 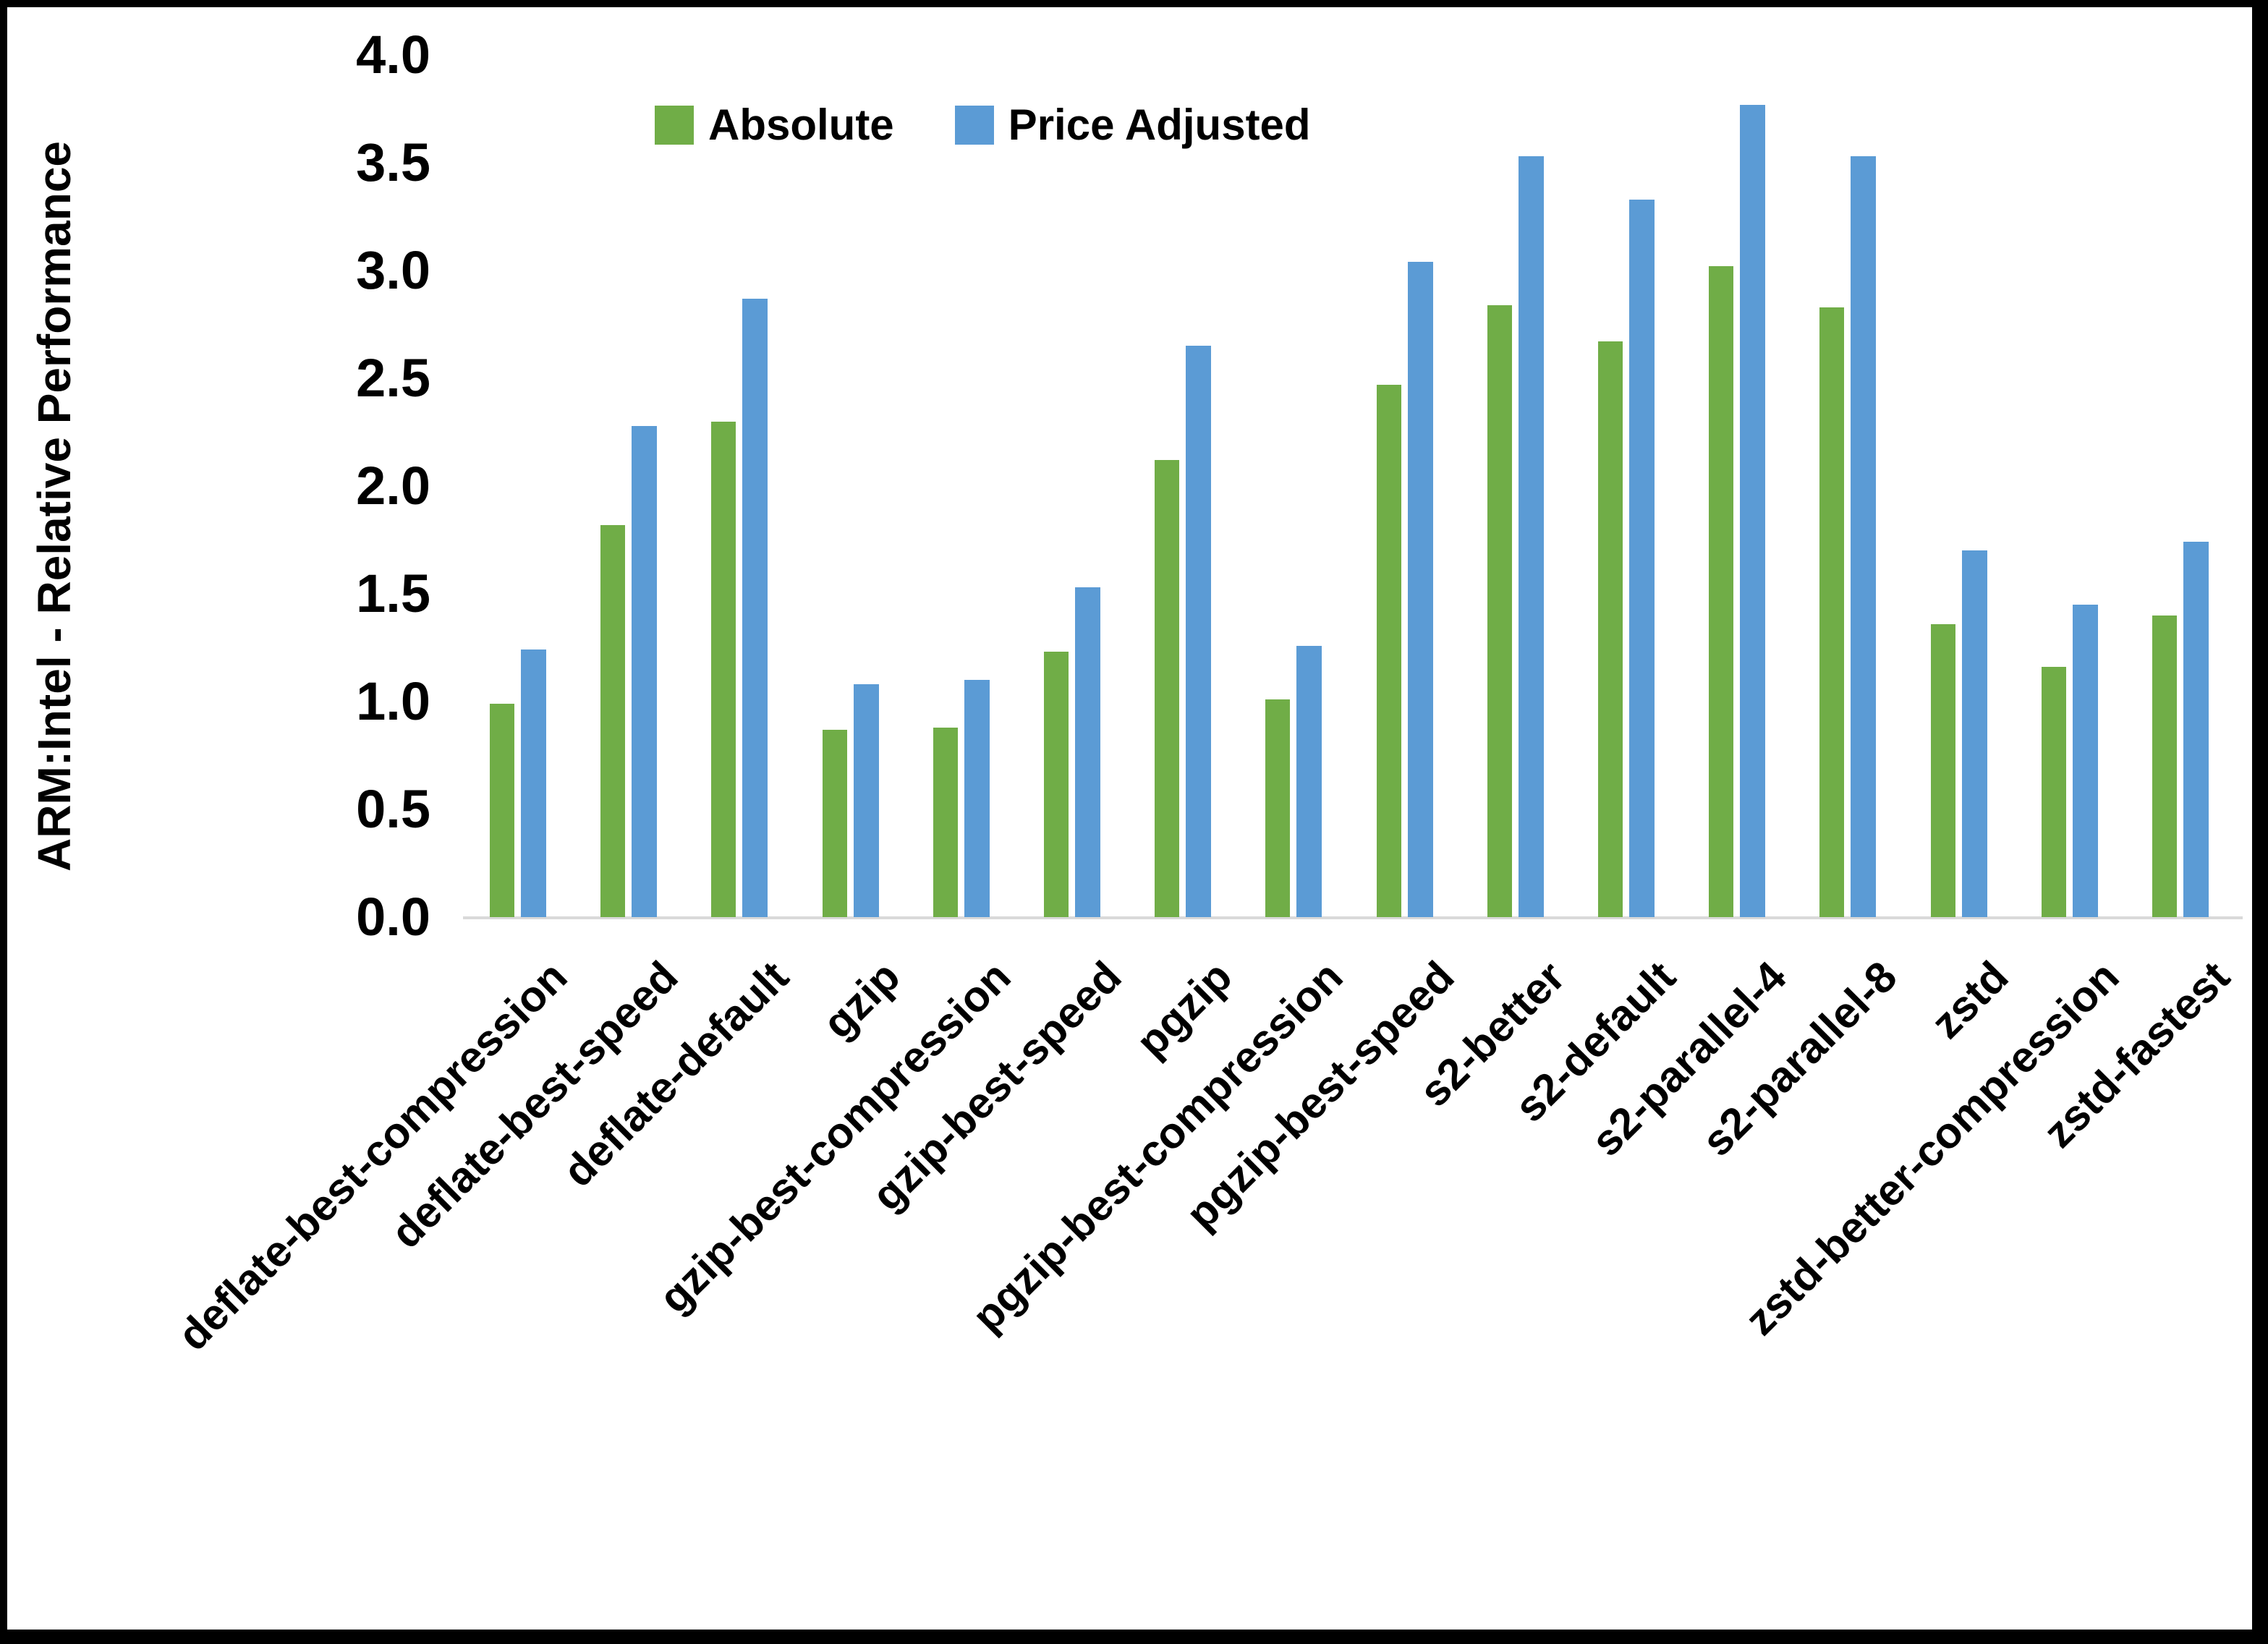 What do you see at coordinates (674, 125) in the screenshot?
I see `legend-swatch-absolute-icon` at bounding box center [674, 125].